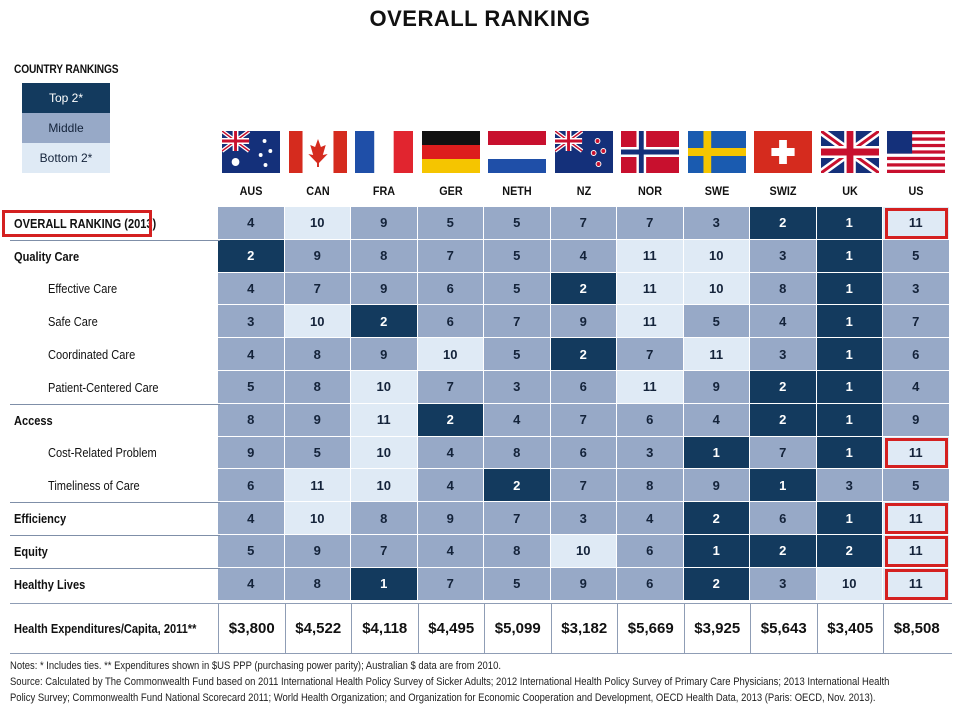  What do you see at coordinates (66, 158) in the screenshot?
I see `legend-bottom-swatch: Bottom 2*` at bounding box center [66, 158].